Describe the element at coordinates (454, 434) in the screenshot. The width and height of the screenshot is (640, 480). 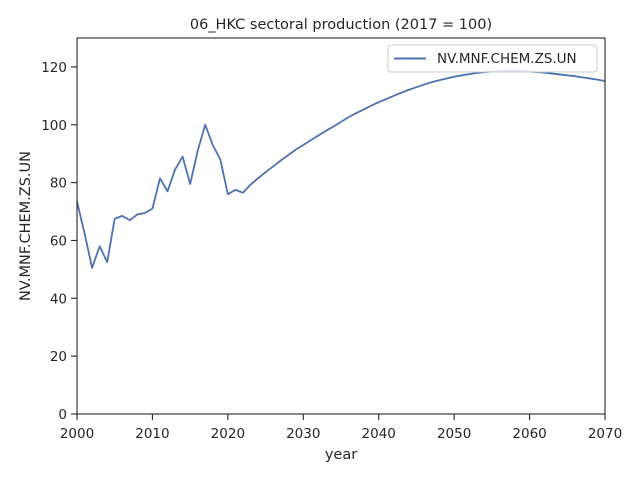
I see `x-tick-label: 2050` at that location.